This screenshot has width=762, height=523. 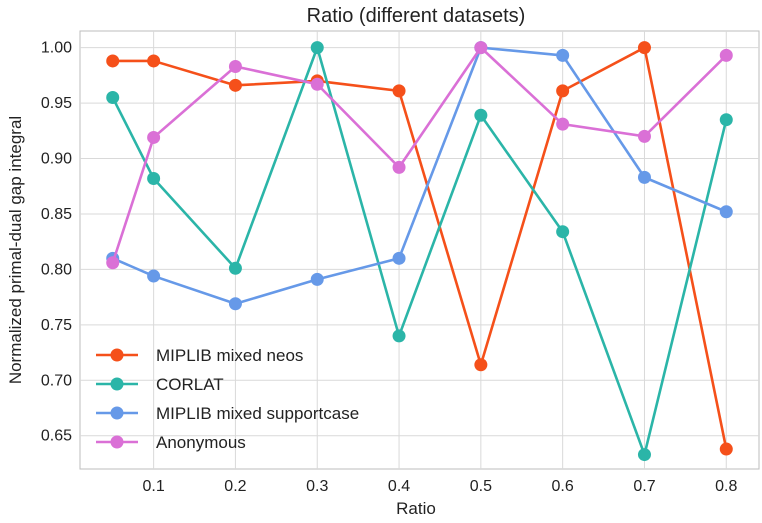 I want to click on x-tick-label: 0.4, so click(x=399, y=486).